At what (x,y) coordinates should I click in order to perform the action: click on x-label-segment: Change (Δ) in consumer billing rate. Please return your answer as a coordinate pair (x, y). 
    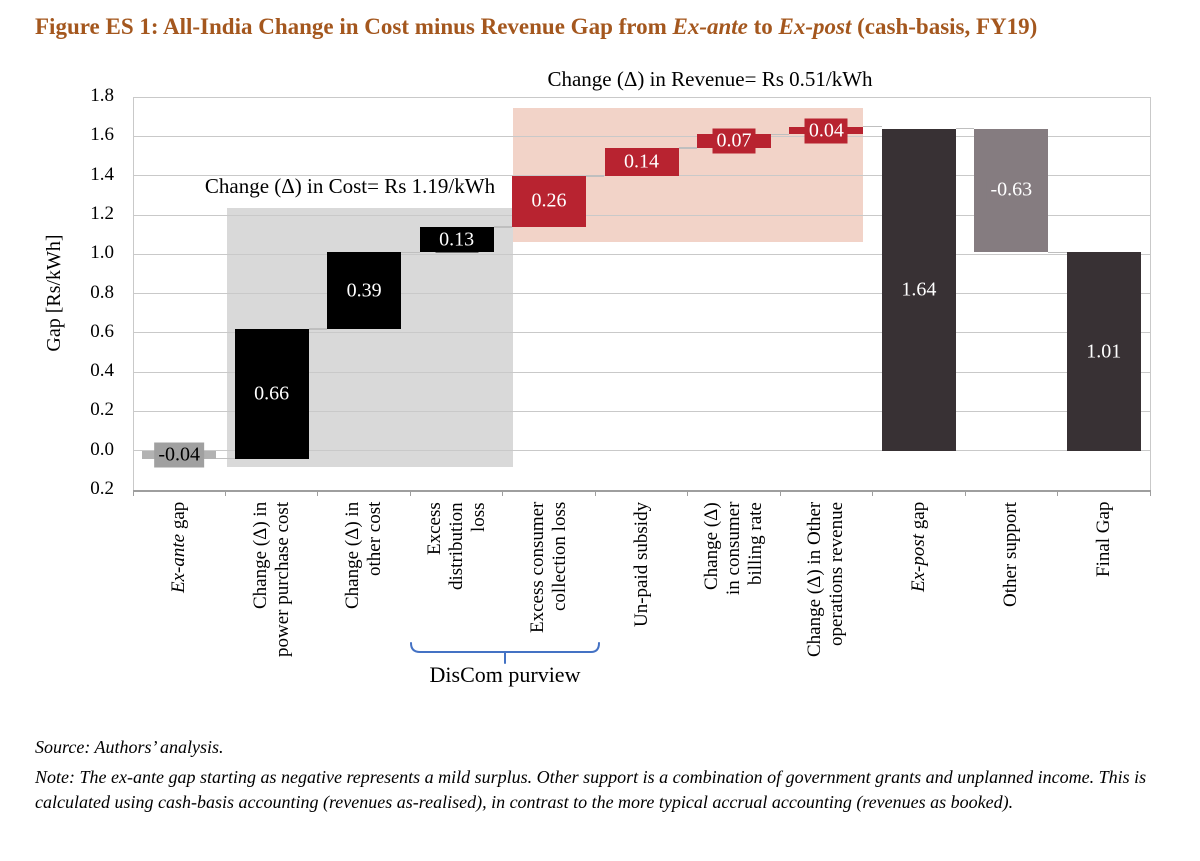
    Looking at the image, I should click on (733, 549).